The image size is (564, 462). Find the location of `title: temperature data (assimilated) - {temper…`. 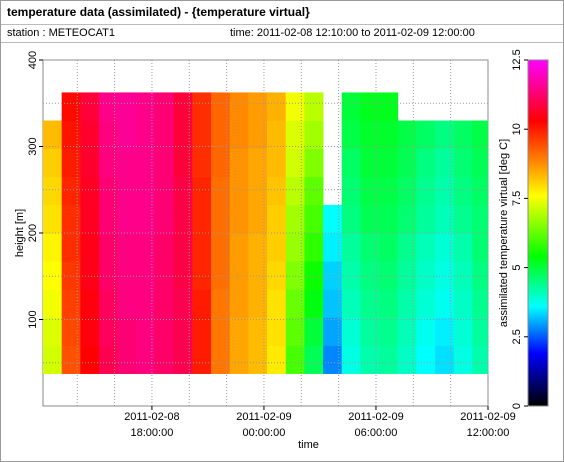

title: temperature data (assimilated) - {temper… is located at coordinates (158, 12).